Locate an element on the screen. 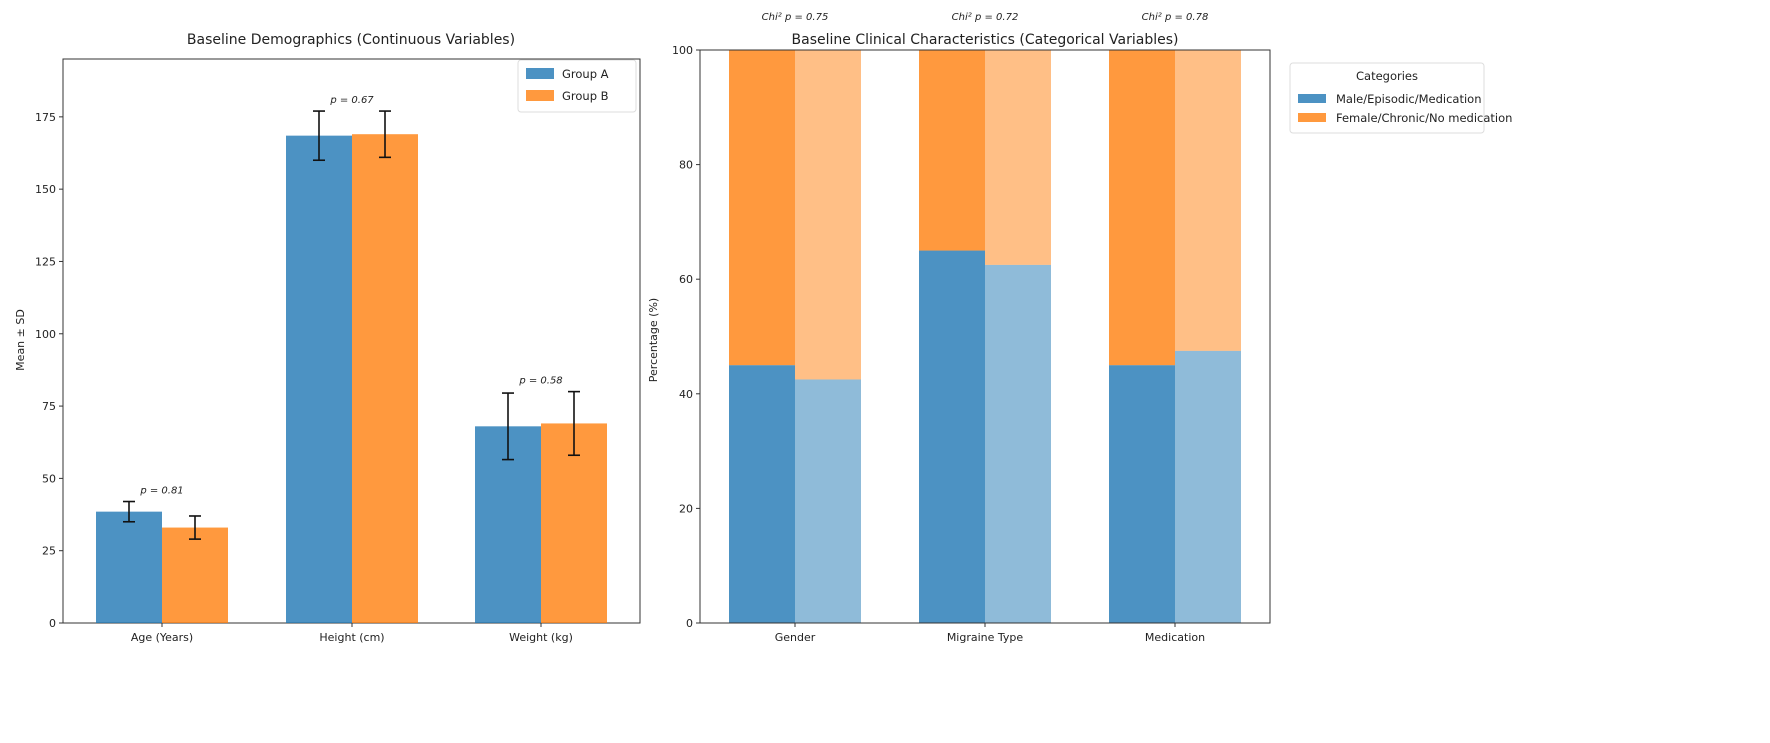 The image size is (1770, 743). x-tick-label: Height (cm) is located at coordinates (351, 637).